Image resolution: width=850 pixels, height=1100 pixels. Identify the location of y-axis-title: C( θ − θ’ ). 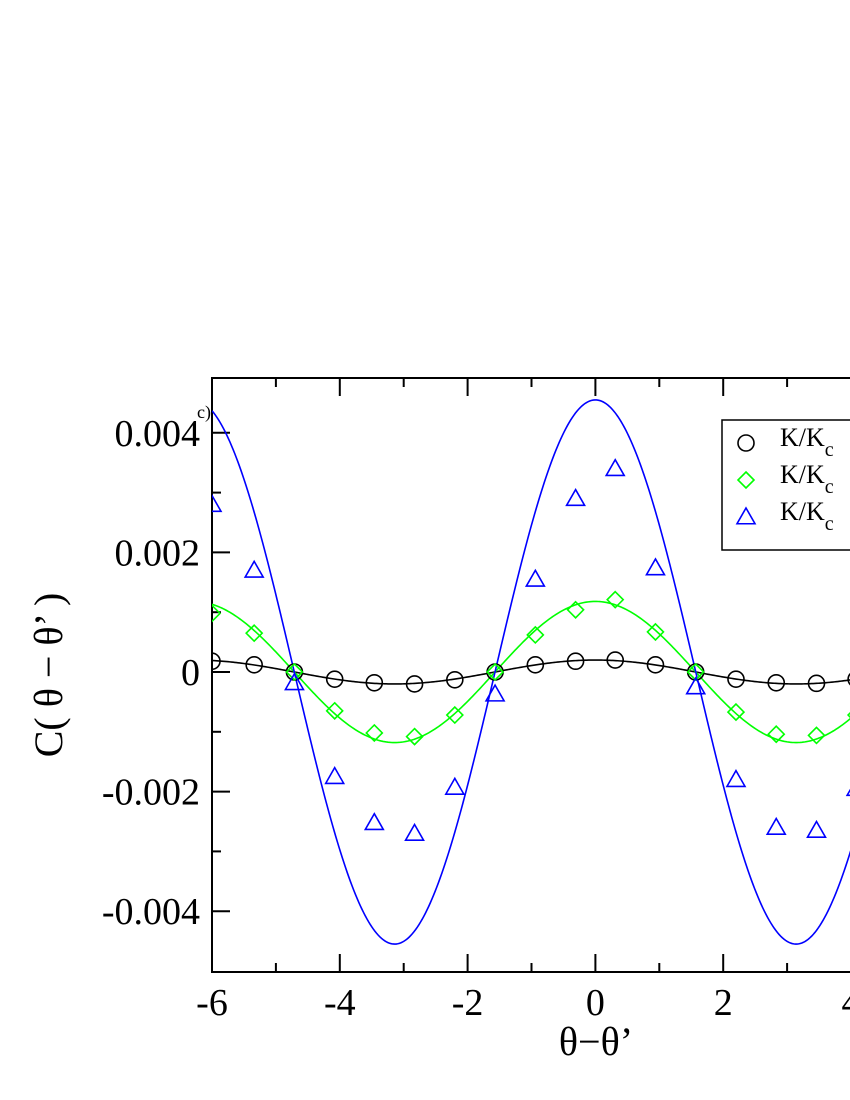
(48, 675).